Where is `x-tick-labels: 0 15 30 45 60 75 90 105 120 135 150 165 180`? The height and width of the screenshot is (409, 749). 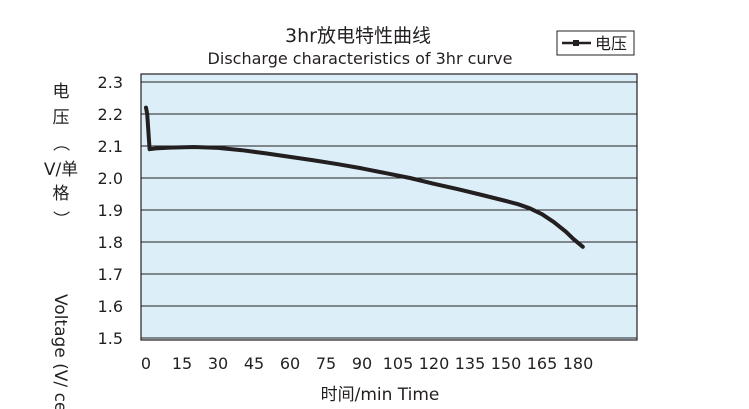 x-tick-labels: 0 15 30 45 60 75 90 105 120 135 150 165 180 is located at coordinates (367, 363).